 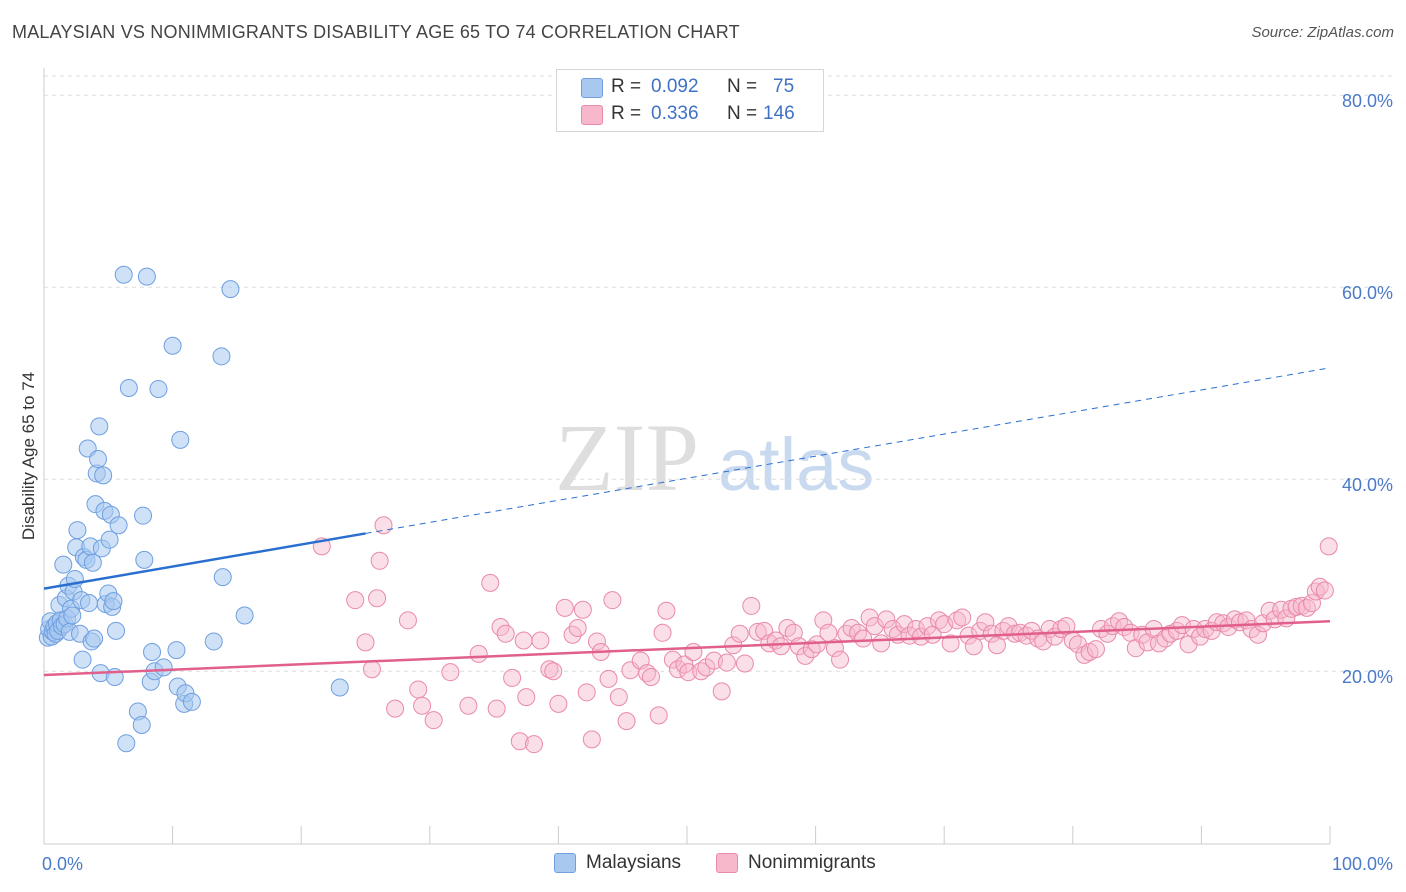 What do you see at coordinates (784, 86) in the screenshot?
I see `legend-n-value: 75` at bounding box center [784, 86].